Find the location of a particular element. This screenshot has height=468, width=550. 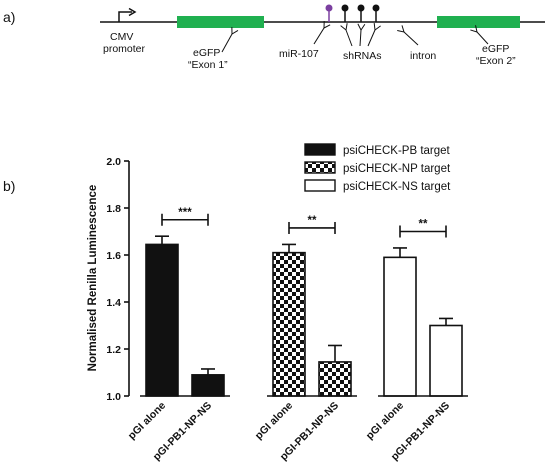

egfp-exon-1-label: eGFP is located at coordinates (206, 53).